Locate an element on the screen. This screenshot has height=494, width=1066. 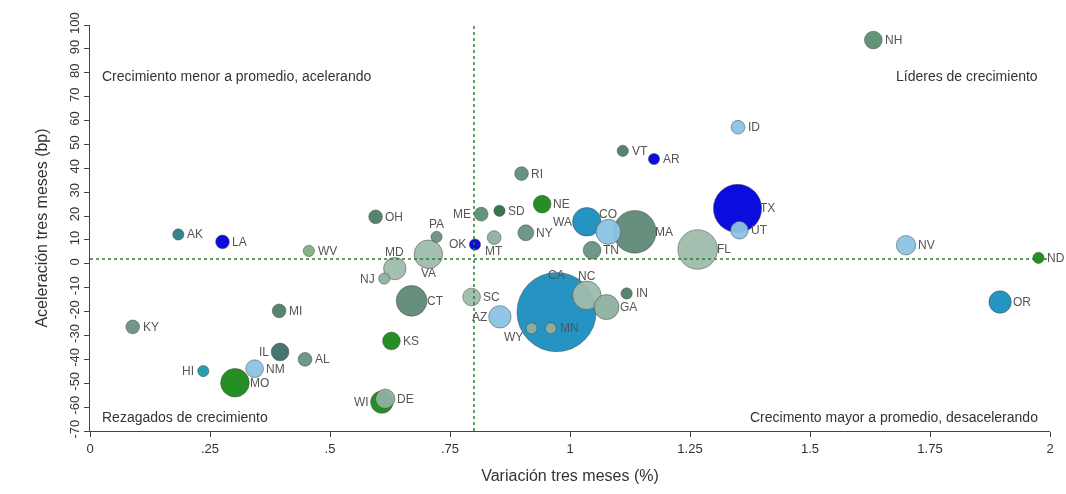
annotation: HI is located at coordinates (188, 371).